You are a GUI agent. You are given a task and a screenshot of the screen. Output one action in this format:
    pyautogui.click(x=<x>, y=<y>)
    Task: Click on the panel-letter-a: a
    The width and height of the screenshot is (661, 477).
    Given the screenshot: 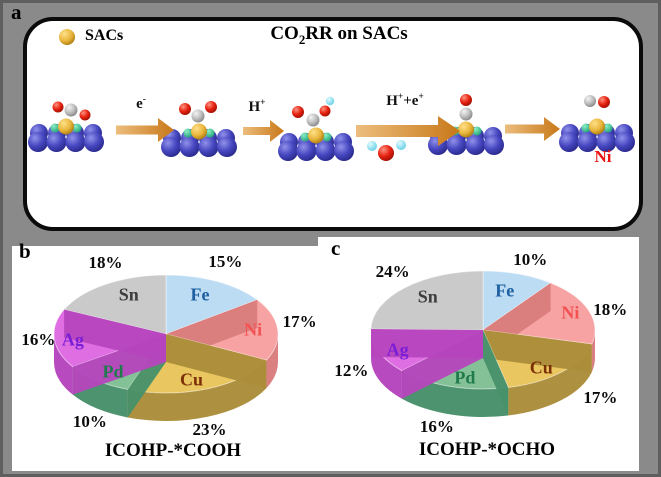 What is the action you would take?
    pyautogui.click(x=16, y=12)
    